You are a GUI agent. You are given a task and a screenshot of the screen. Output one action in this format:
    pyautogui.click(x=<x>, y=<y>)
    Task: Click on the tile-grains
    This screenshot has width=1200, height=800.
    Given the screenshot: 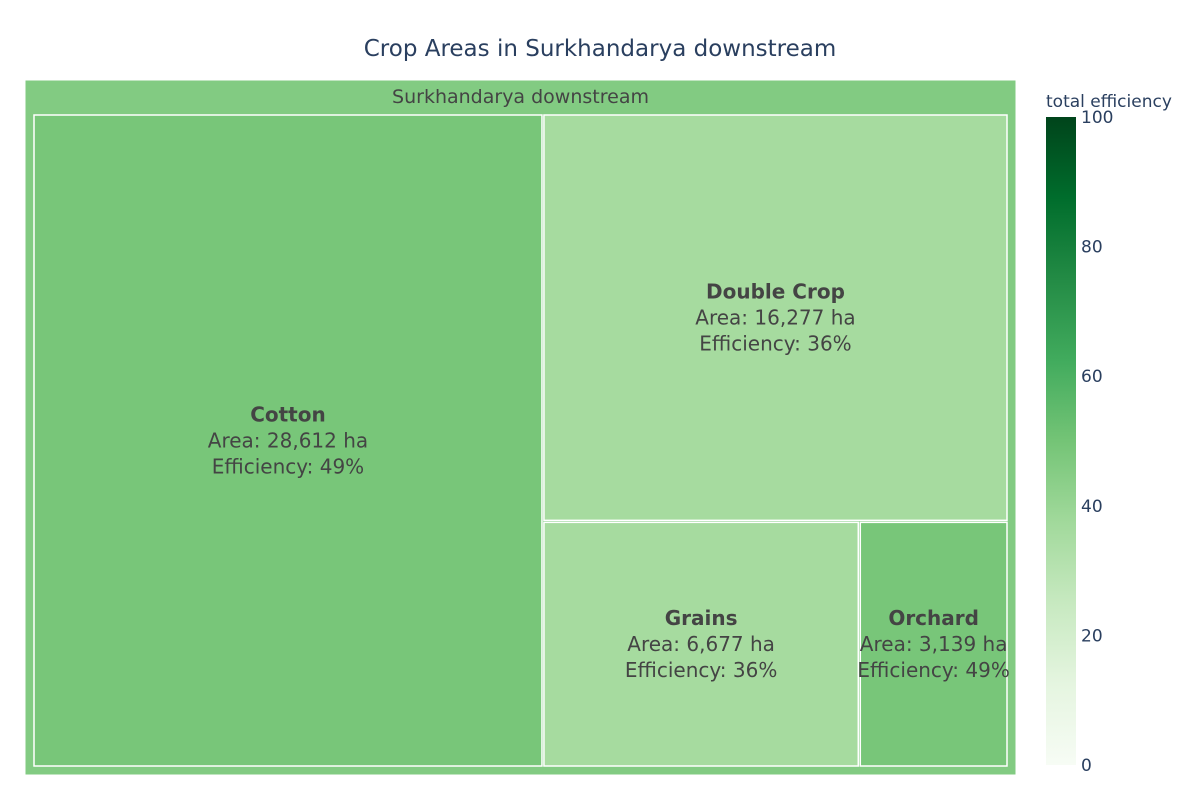 What is the action you would take?
    pyautogui.click(x=701, y=644)
    